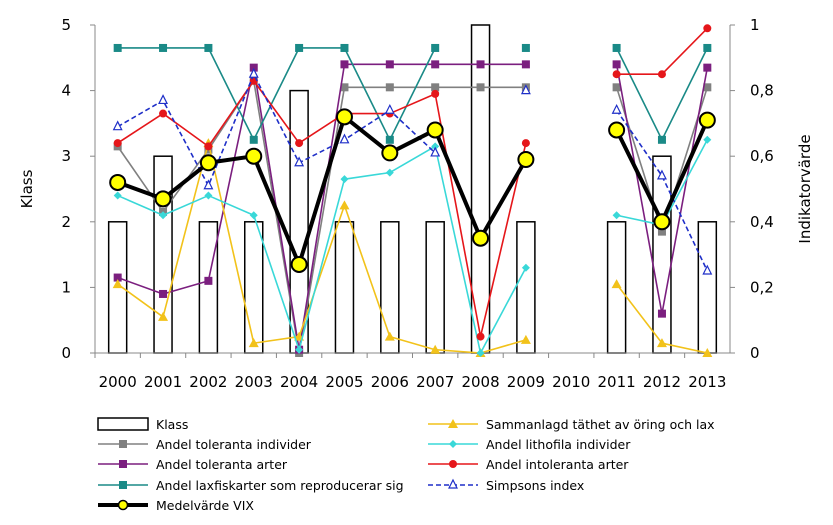  I want to click on x-tick-label-2010: 2010, so click(571, 382).